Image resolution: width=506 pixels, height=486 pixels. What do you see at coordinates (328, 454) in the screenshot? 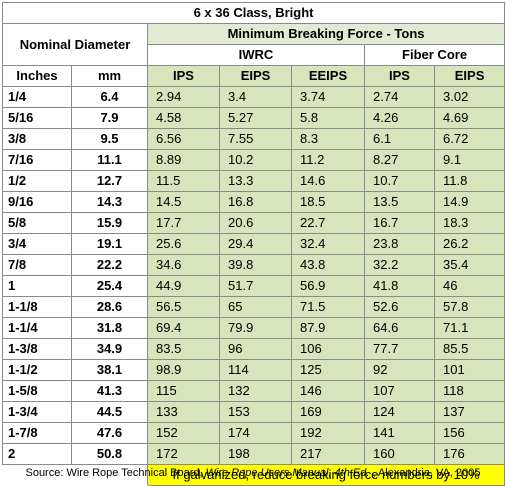
I see `cell-iwrc-eeips: 217` at bounding box center [328, 454].